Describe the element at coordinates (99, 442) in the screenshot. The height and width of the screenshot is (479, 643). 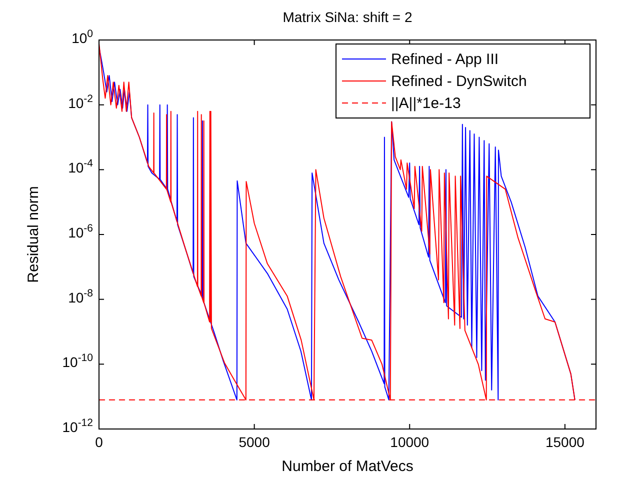
I see `x-tick-label: 0` at that location.